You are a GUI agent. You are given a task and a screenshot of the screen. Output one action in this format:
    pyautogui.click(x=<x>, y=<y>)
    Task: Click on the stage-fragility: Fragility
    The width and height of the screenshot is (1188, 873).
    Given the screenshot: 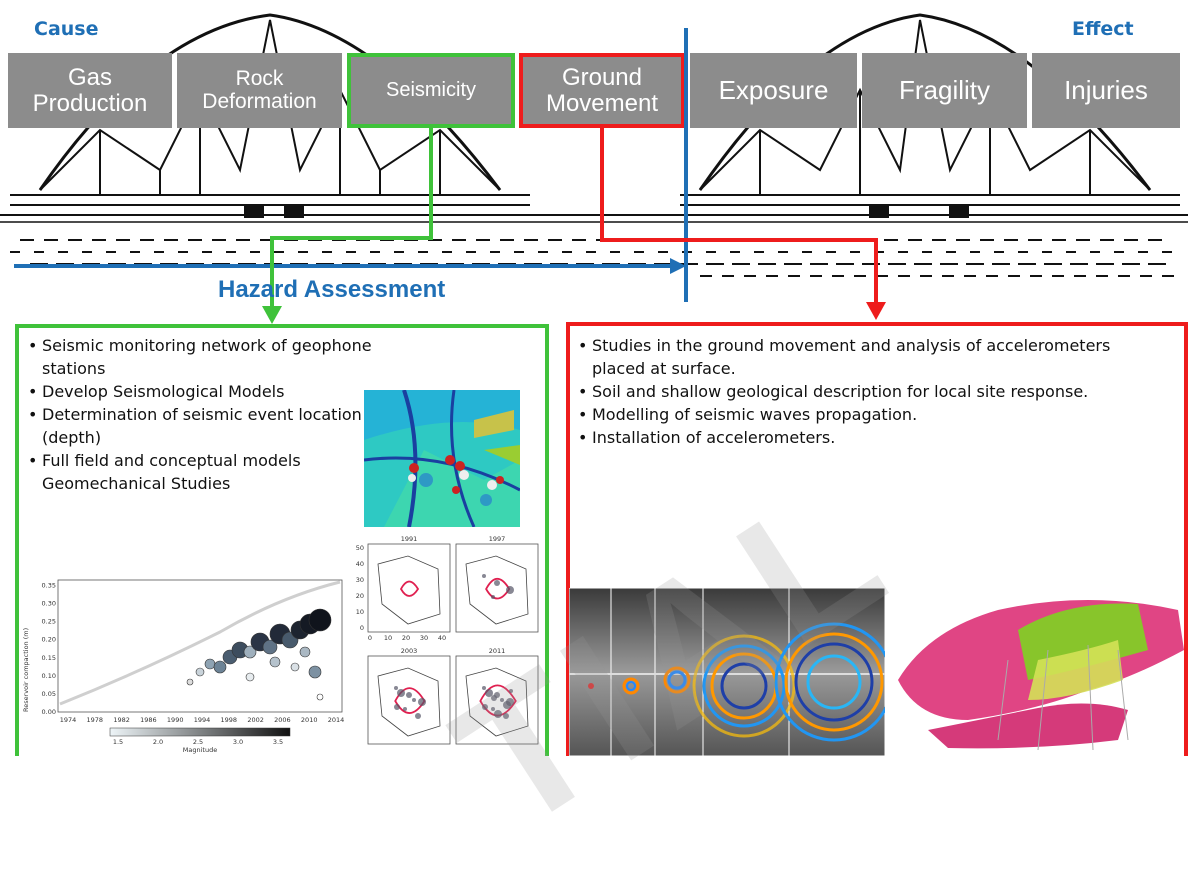 What is the action you would take?
    pyautogui.click(x=944, y=90)
    